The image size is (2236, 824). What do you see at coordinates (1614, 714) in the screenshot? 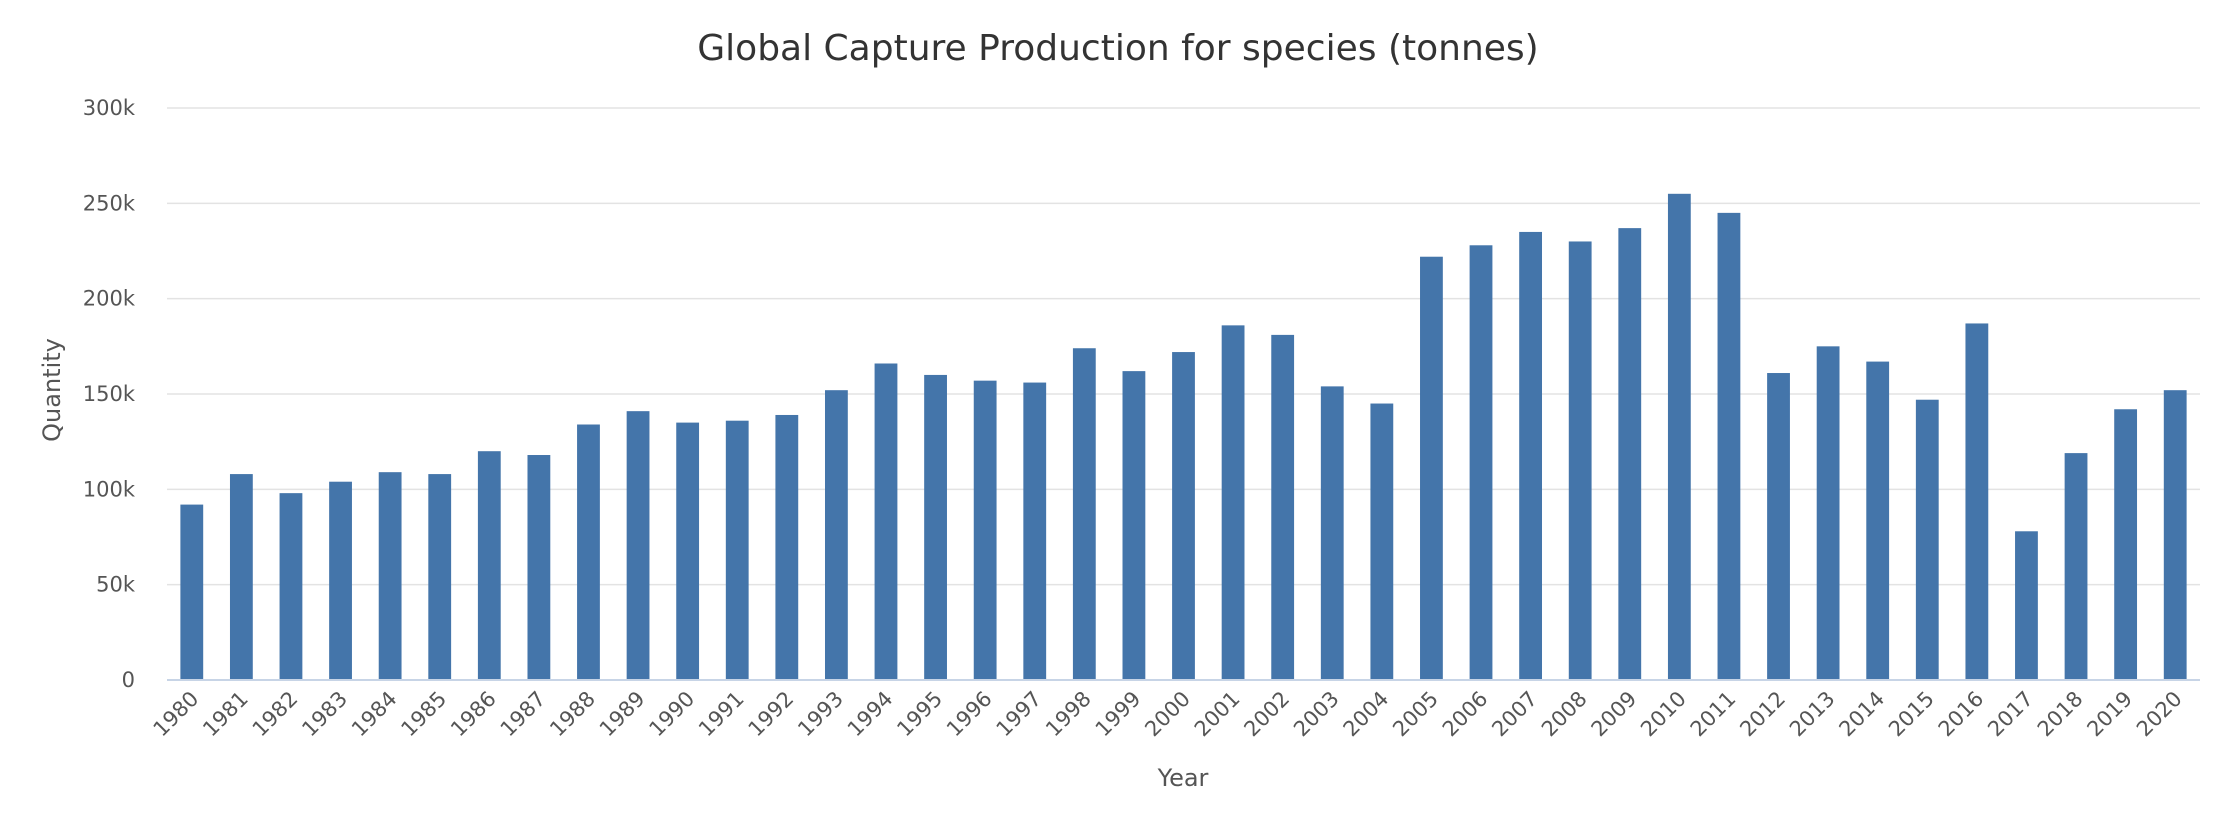
I see `x-tick-label: 2009` at bounding box center [1614, 714].